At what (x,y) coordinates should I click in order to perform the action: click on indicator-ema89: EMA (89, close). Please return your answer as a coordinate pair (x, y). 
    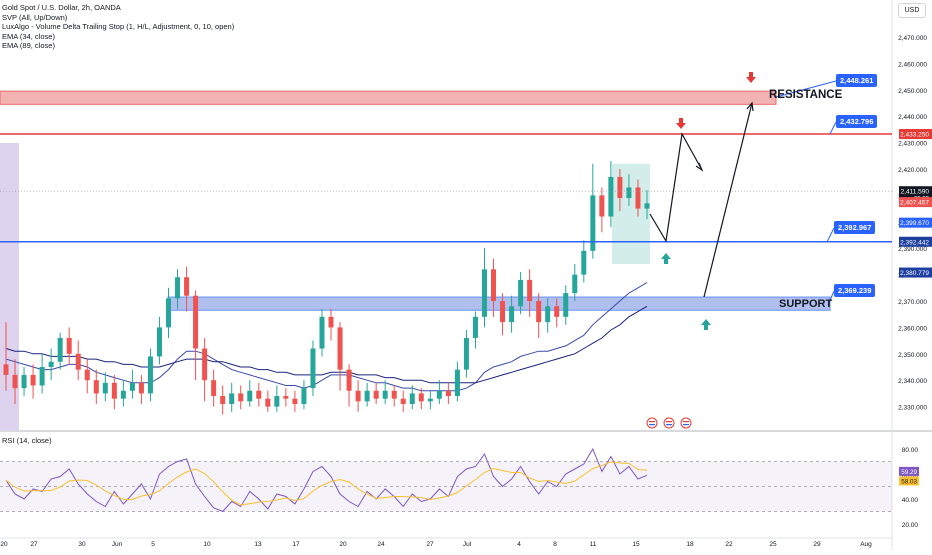
    Looking at the image, I should click on (28, 46).